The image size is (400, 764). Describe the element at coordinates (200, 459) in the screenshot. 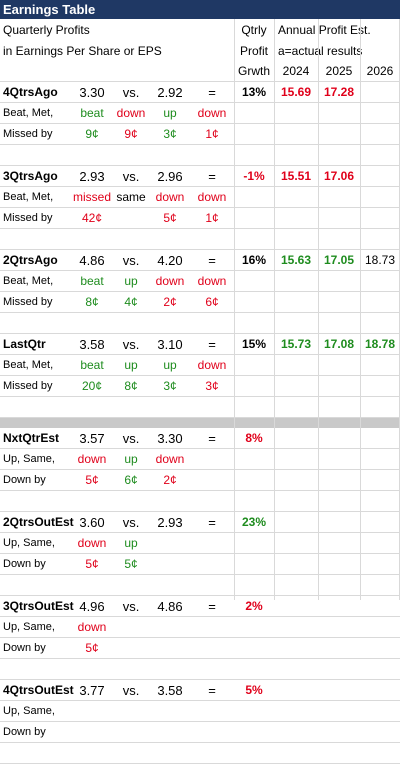

I see `row-status: Up, Same, down up down` at that location.